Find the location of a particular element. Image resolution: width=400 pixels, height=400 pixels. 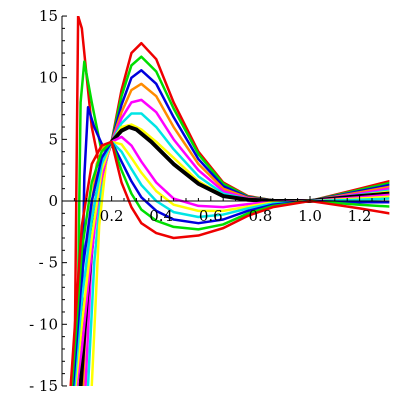

x-tick-label: 1.0 is located at coordinates (310, 216).